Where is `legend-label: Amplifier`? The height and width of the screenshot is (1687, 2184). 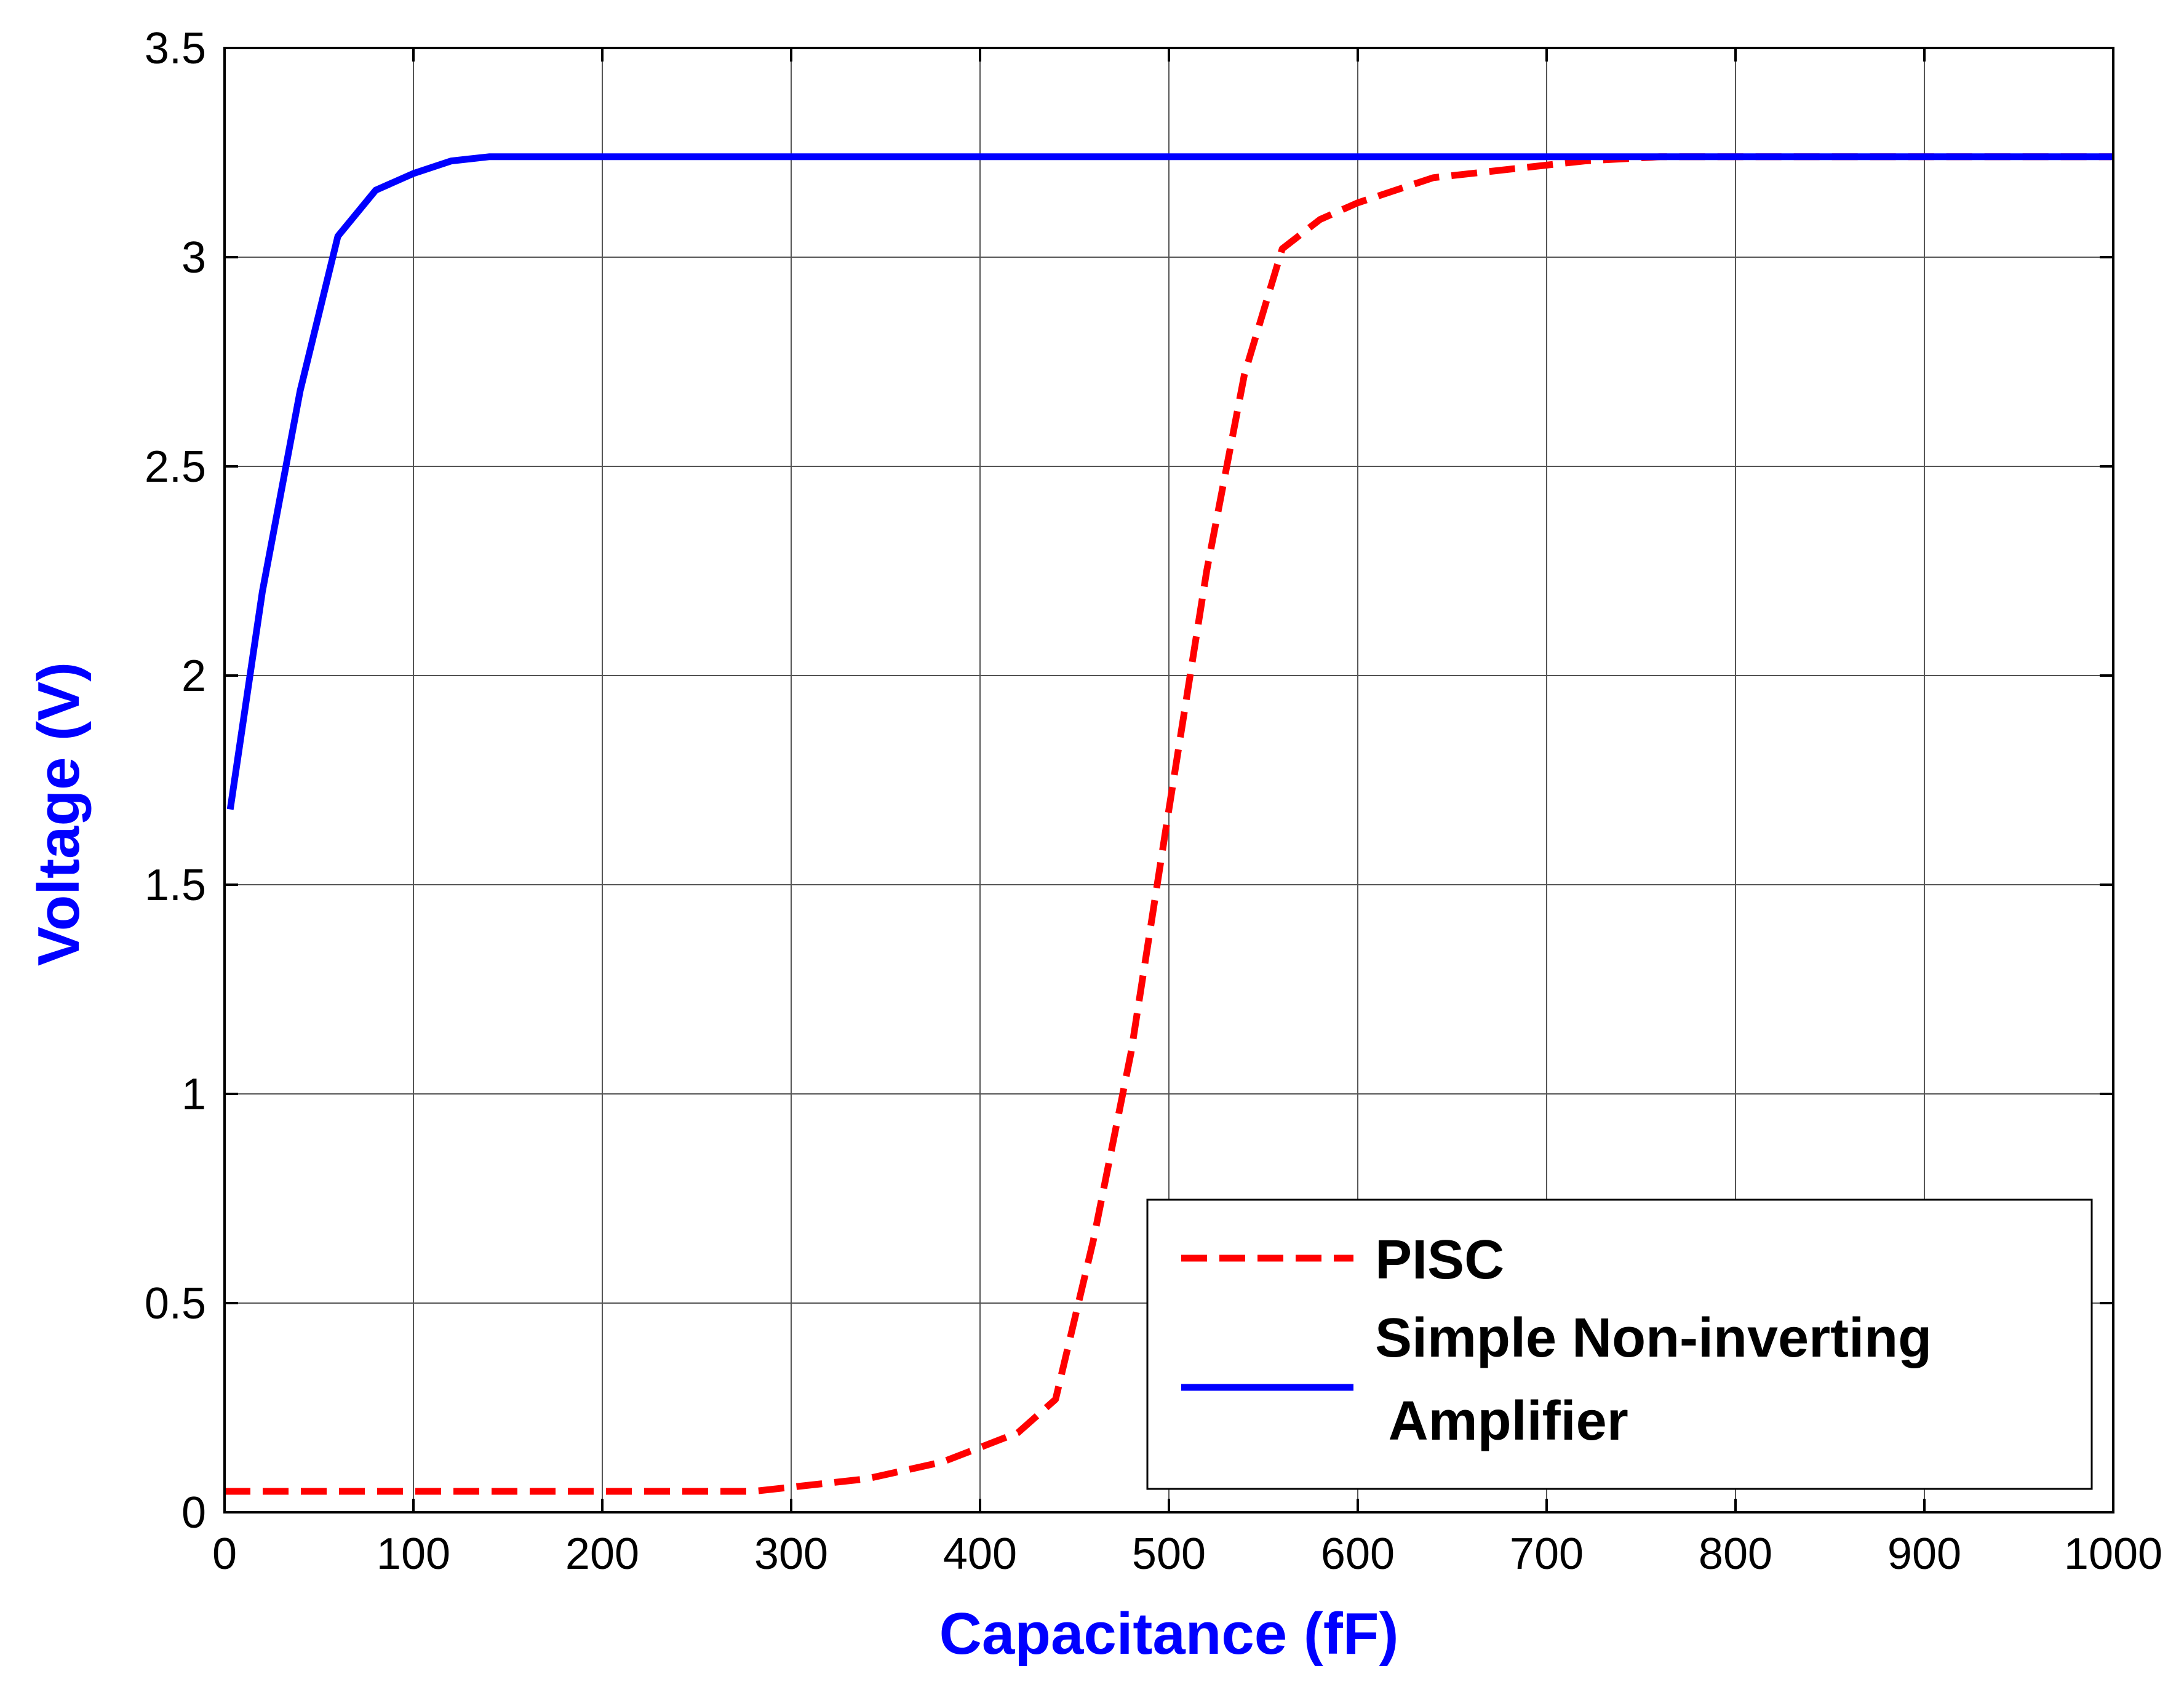 legend-label: Amplifier is located at coordinates (1501, 1421).